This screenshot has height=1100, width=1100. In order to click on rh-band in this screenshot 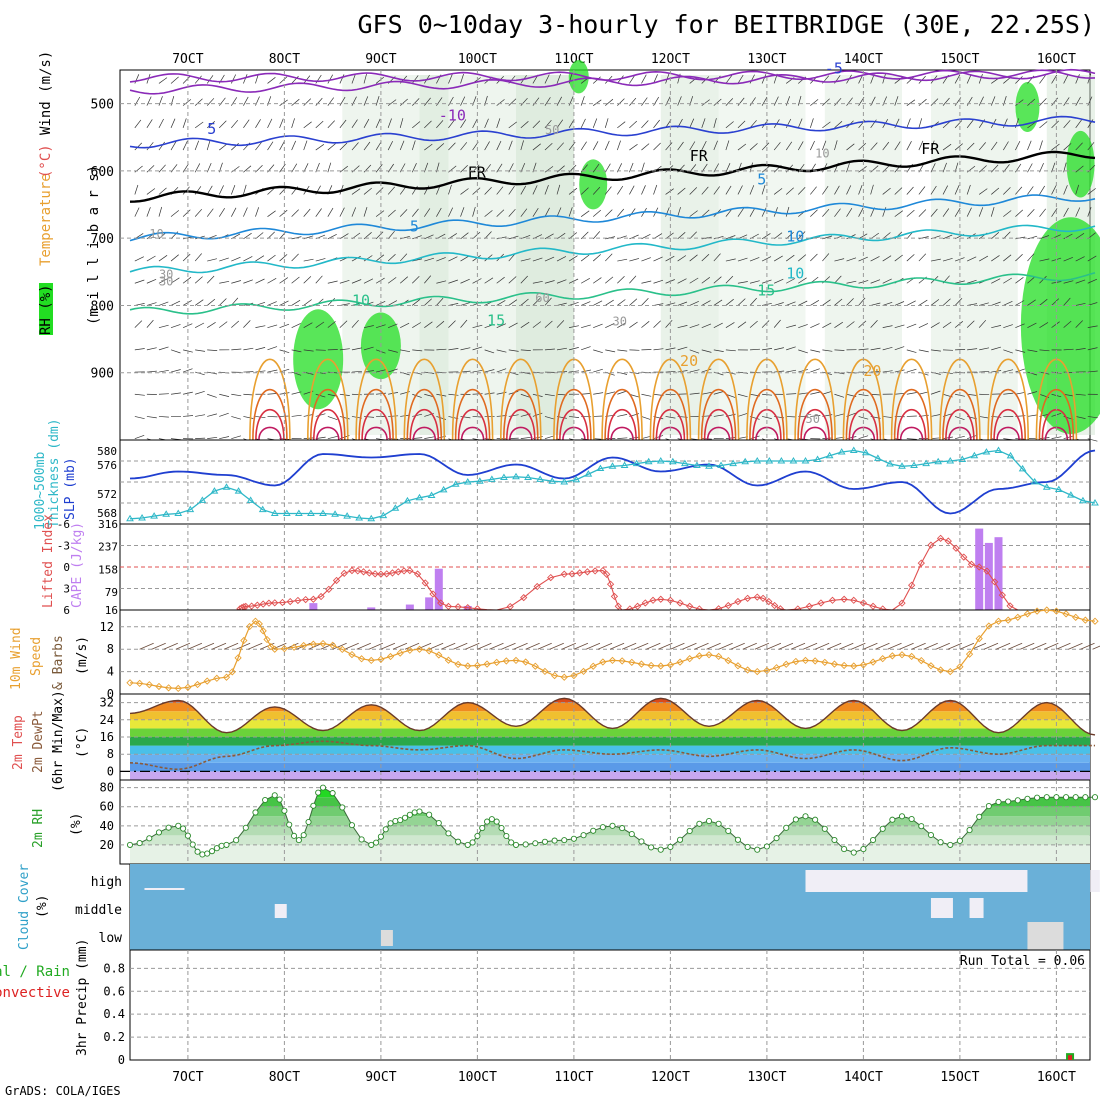, I will do `click(610, 840)`.